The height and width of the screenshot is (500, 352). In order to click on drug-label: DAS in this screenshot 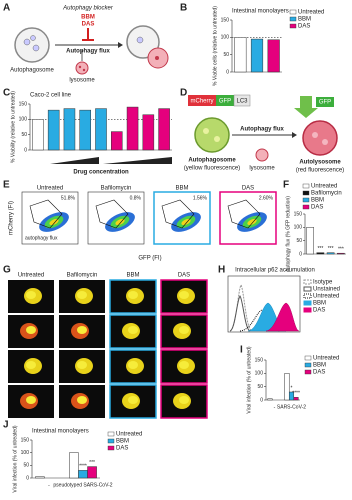, I will do `click(88, 25)`.